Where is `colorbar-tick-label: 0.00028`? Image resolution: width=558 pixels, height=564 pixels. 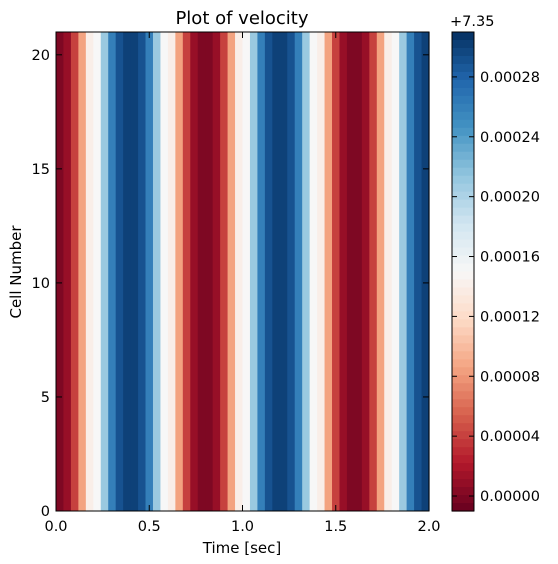
colorbar-tick-label: 0.00028 is located at coordinates (510, 78).